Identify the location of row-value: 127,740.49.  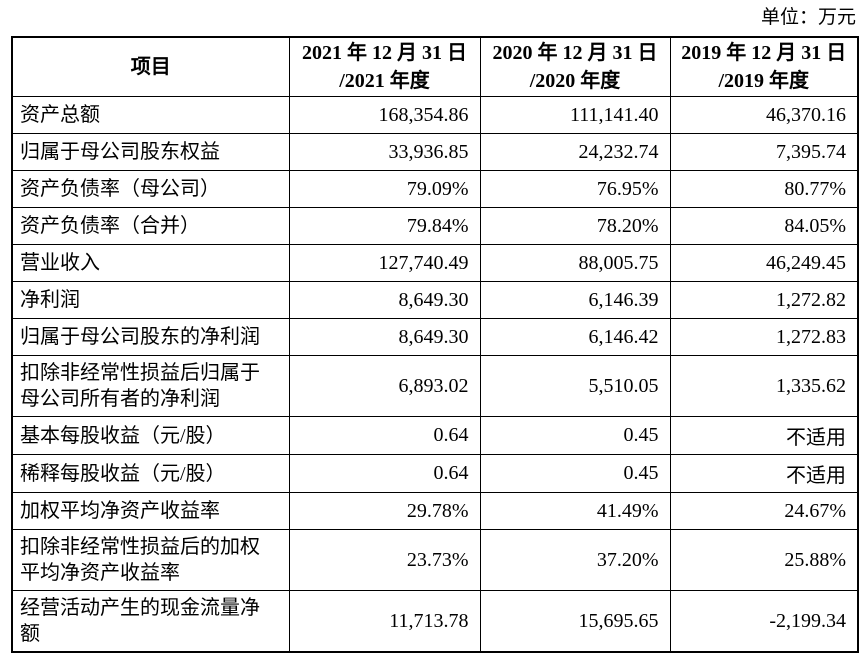
(384, 263).